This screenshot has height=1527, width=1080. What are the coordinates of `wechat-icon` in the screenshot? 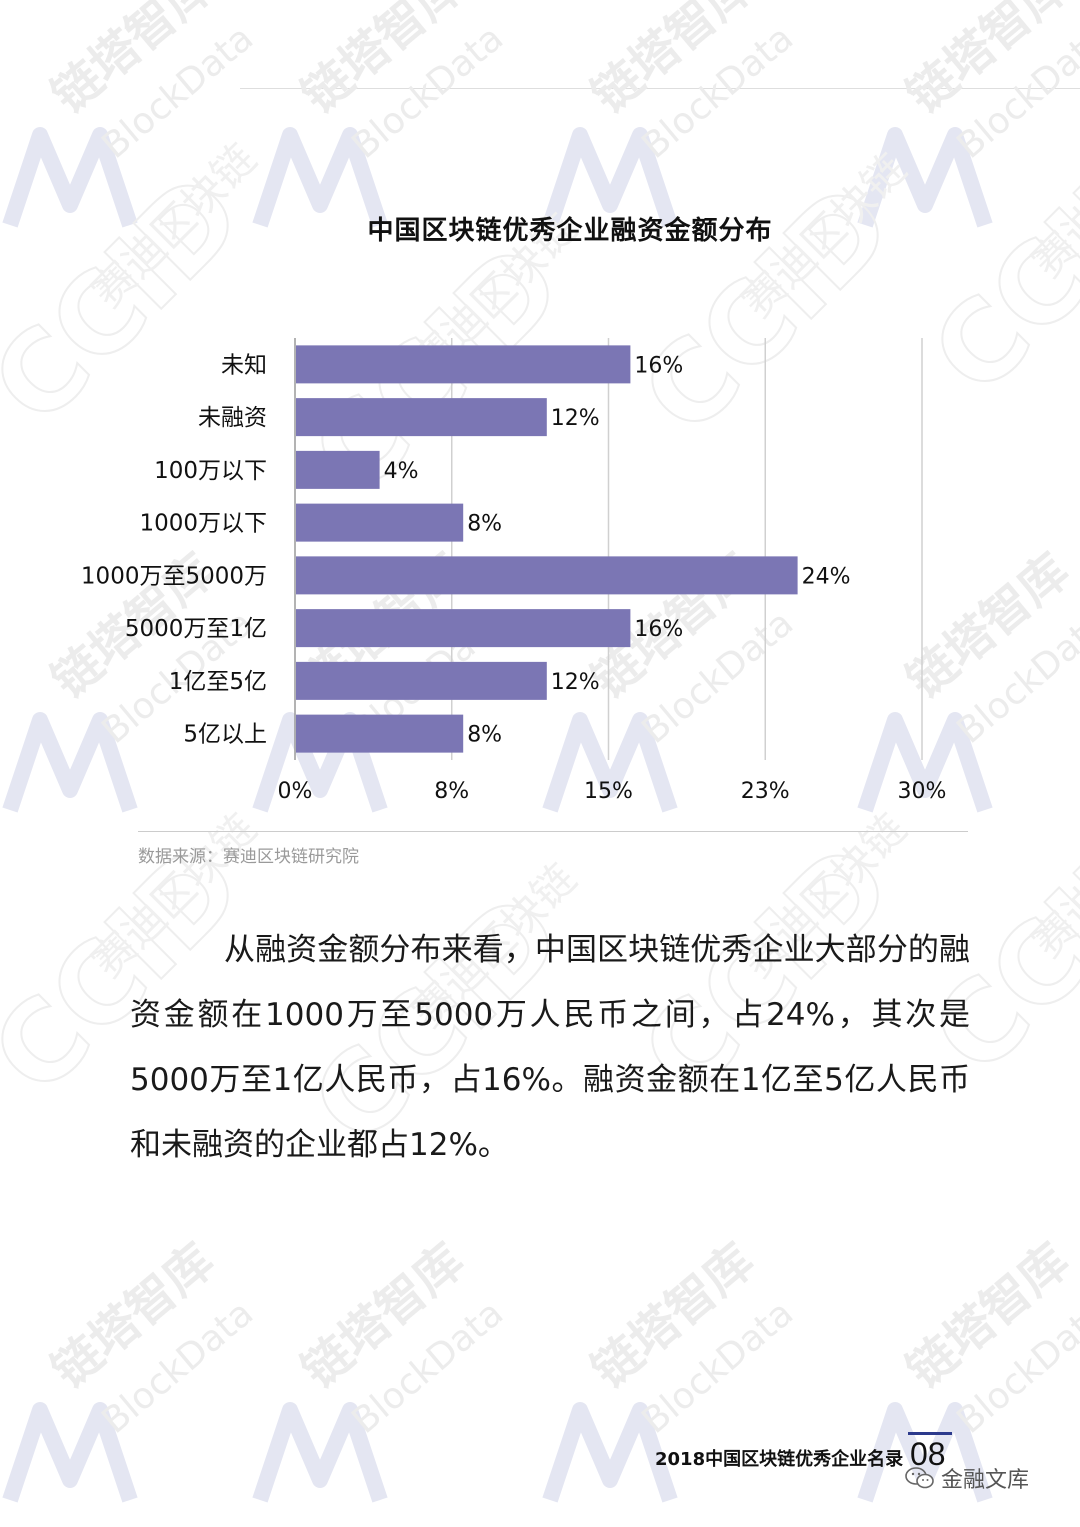 It's located at (919, 1478).